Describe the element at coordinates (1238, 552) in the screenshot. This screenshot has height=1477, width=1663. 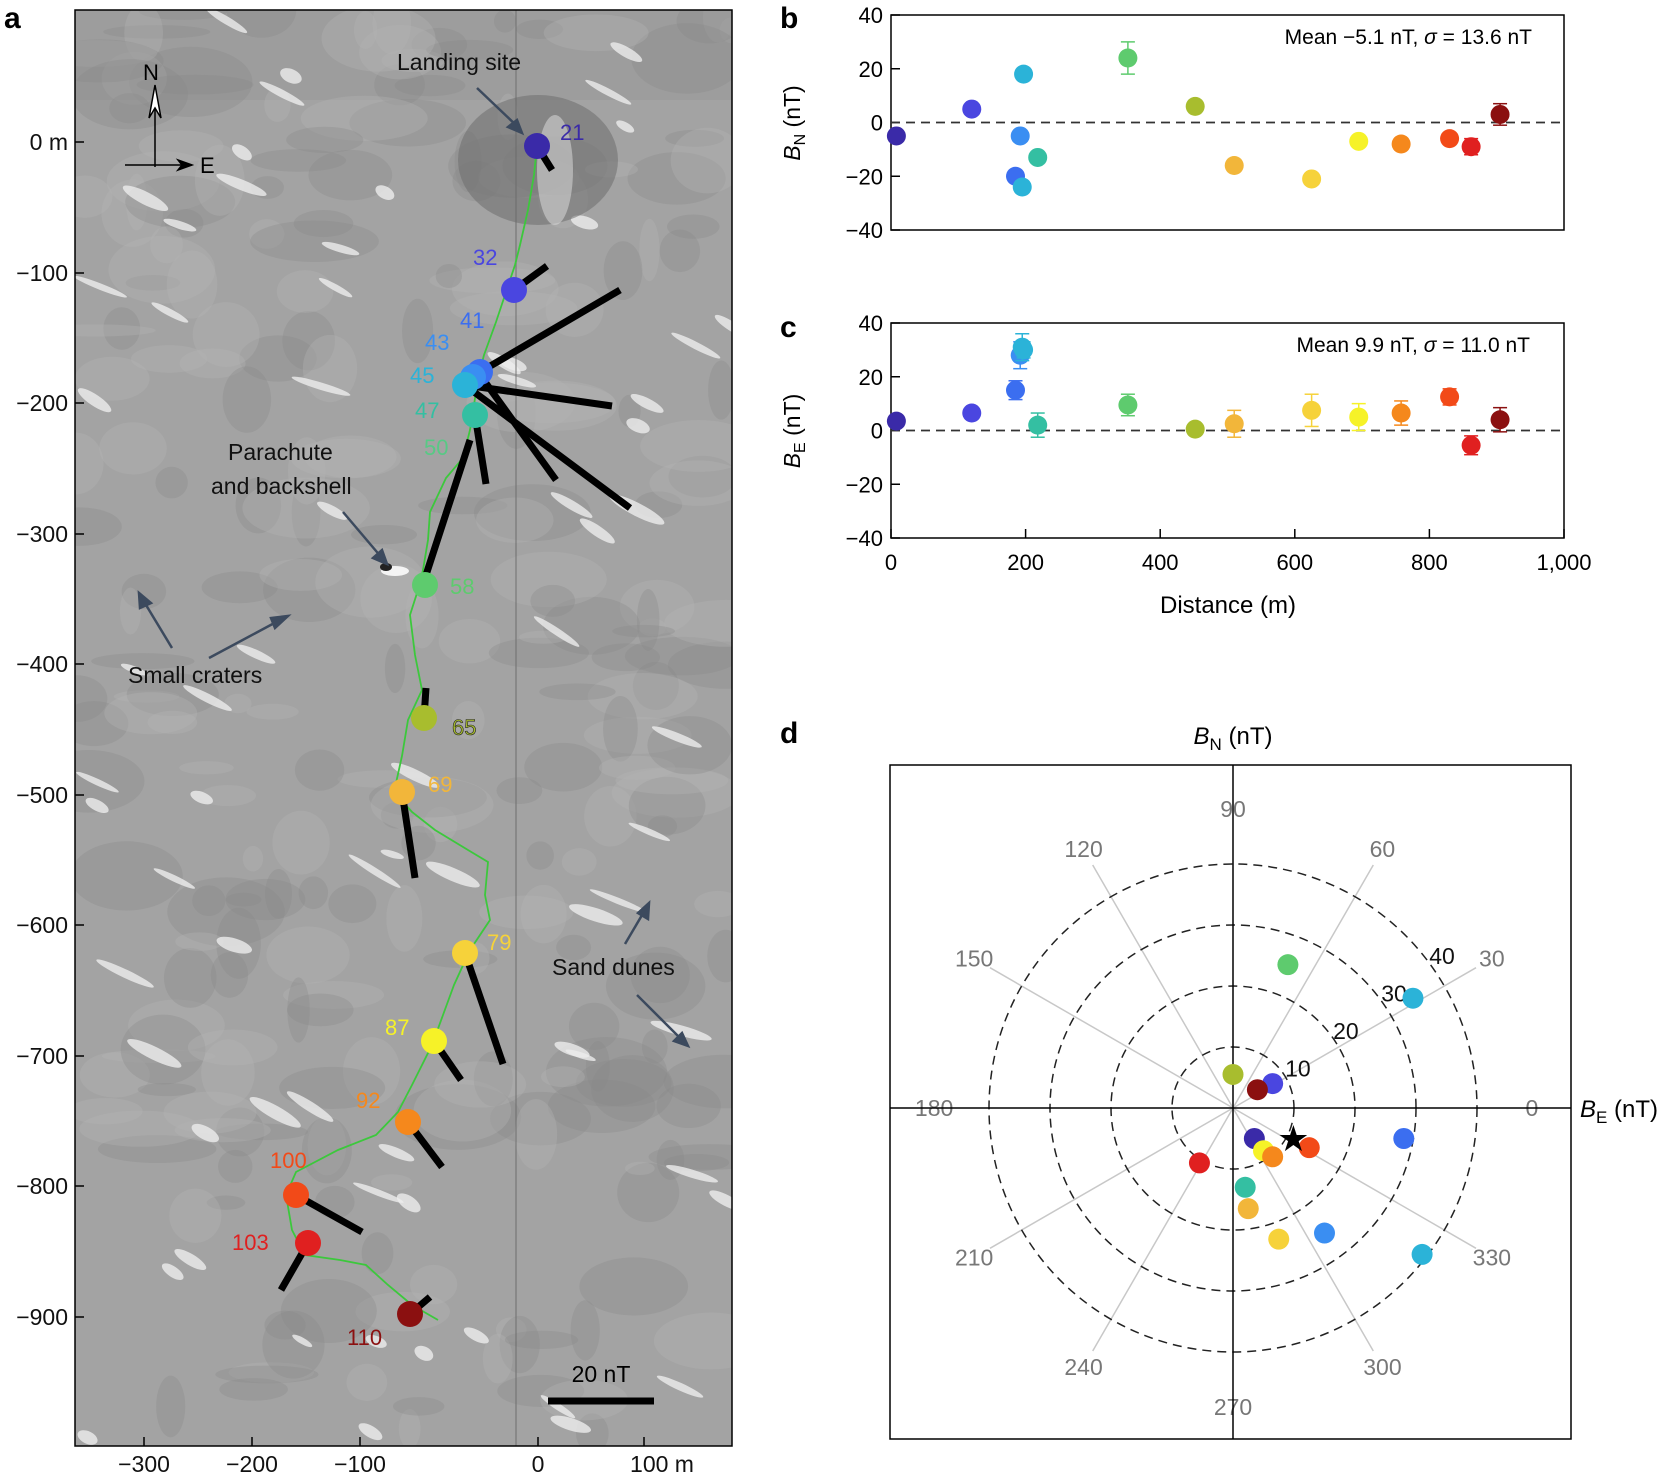
I see `panel-c-xticks: 0 200 400 600 800 1,000` at that location.